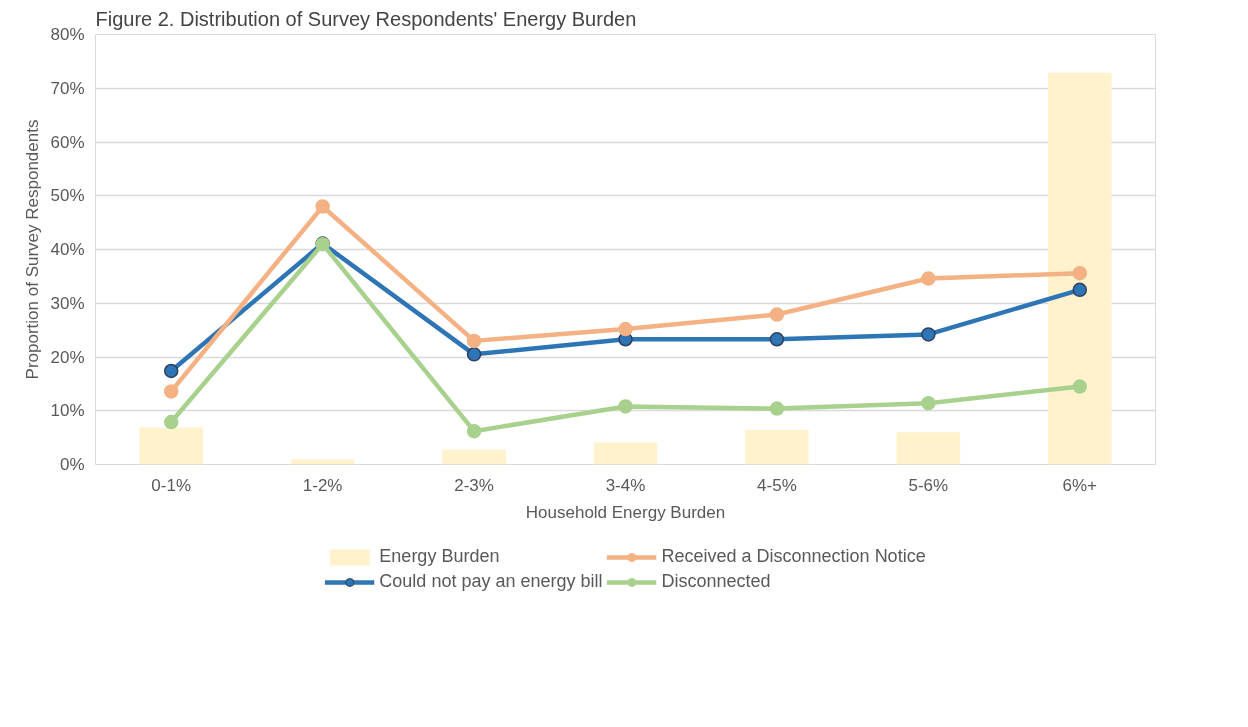 Image resolution: width=1248 pixels, height=727 pixels. Describe the element at coordinates (625, 485) in the screenshot. I see `x-tick-label: 3-4%` at that location.